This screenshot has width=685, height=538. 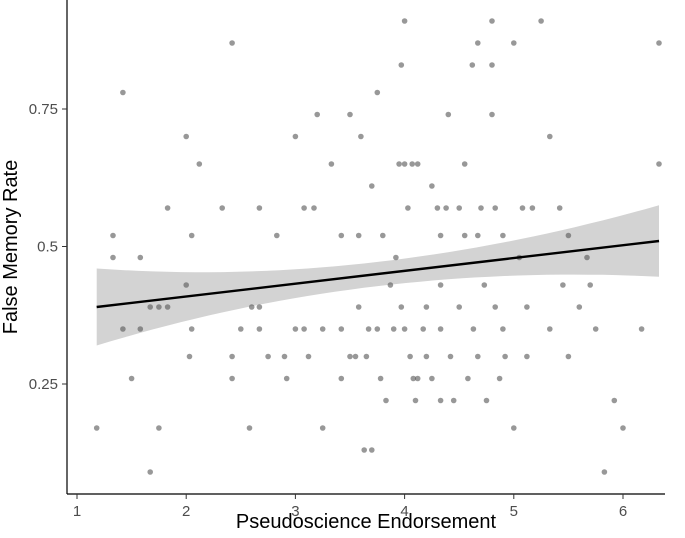 I want to click on y-tick-label: 0.5, so click(x=47, y=247).